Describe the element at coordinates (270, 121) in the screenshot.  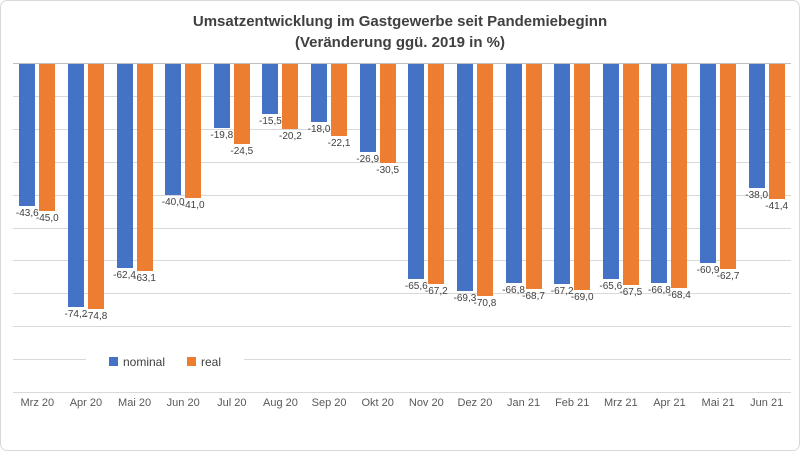
I see `data-label-nominal: -15,5` at that location.